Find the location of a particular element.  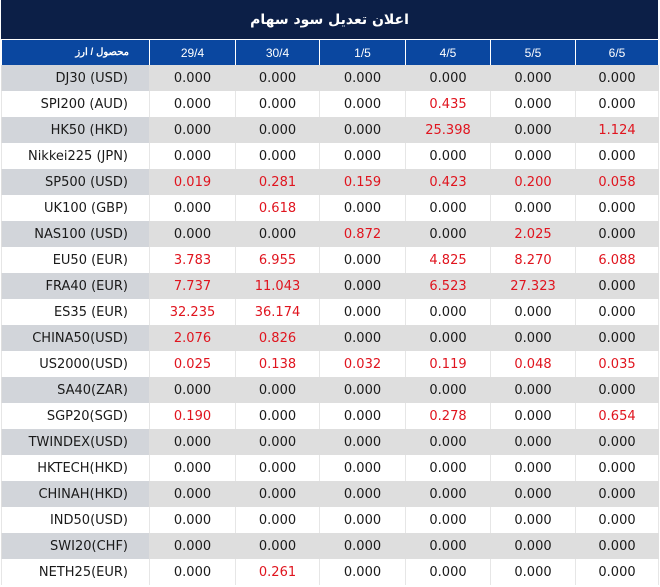

product-name-cell: CHINAH(HKD) is located at coordinates (75, 494).